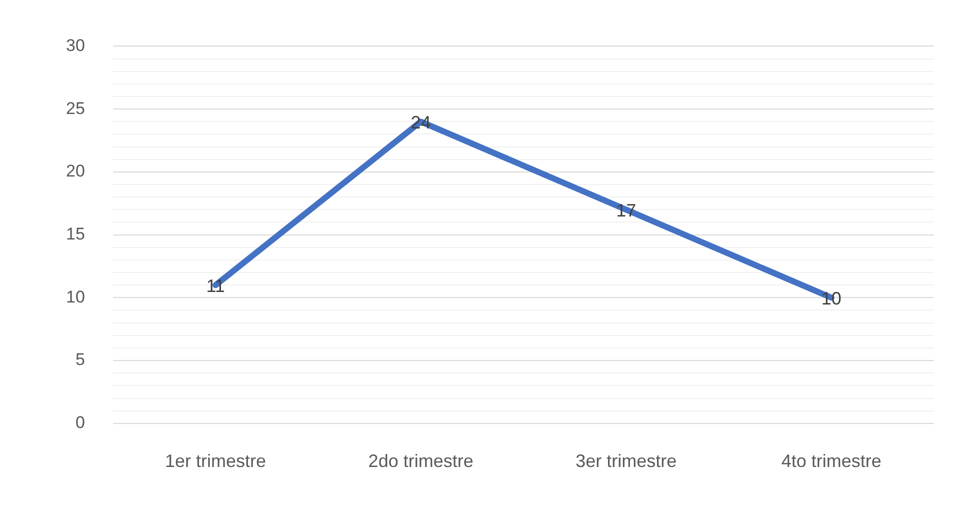 This screenshot has width=962, height=524. I want to click on y-tick-label: 10, so click(75, 296).